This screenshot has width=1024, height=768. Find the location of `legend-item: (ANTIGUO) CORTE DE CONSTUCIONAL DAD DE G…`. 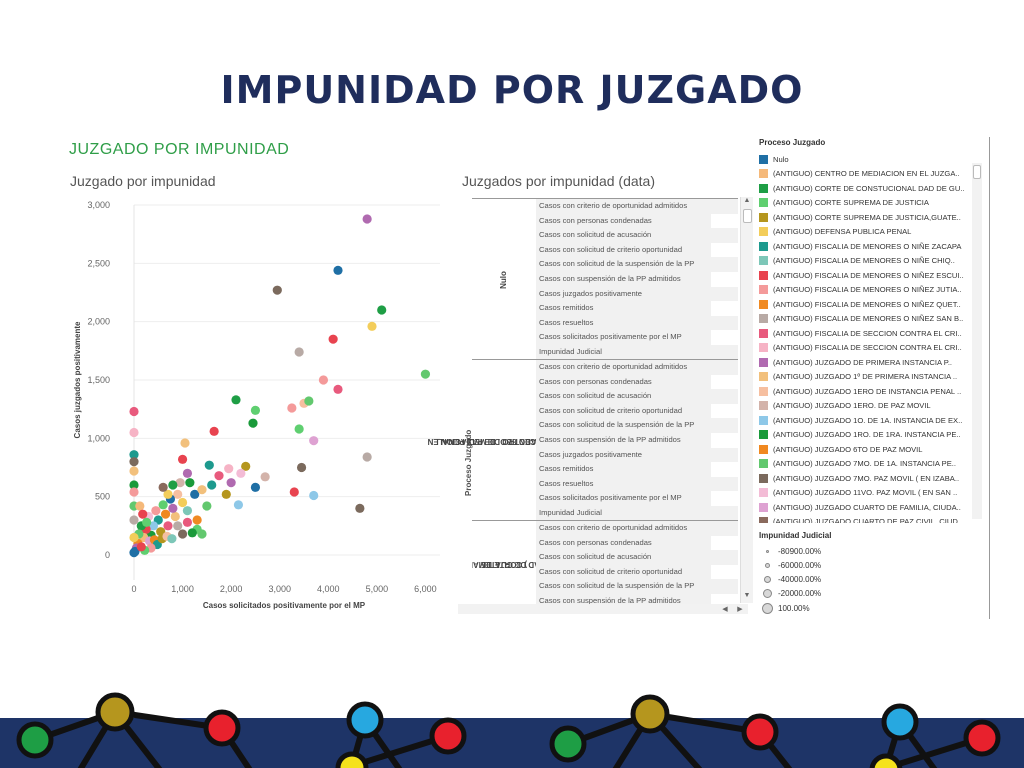

legend-item: (ANTIGUO) CORTE DE CONSTUCIONAL DAD DE G… is located at coordinates (865, 188).